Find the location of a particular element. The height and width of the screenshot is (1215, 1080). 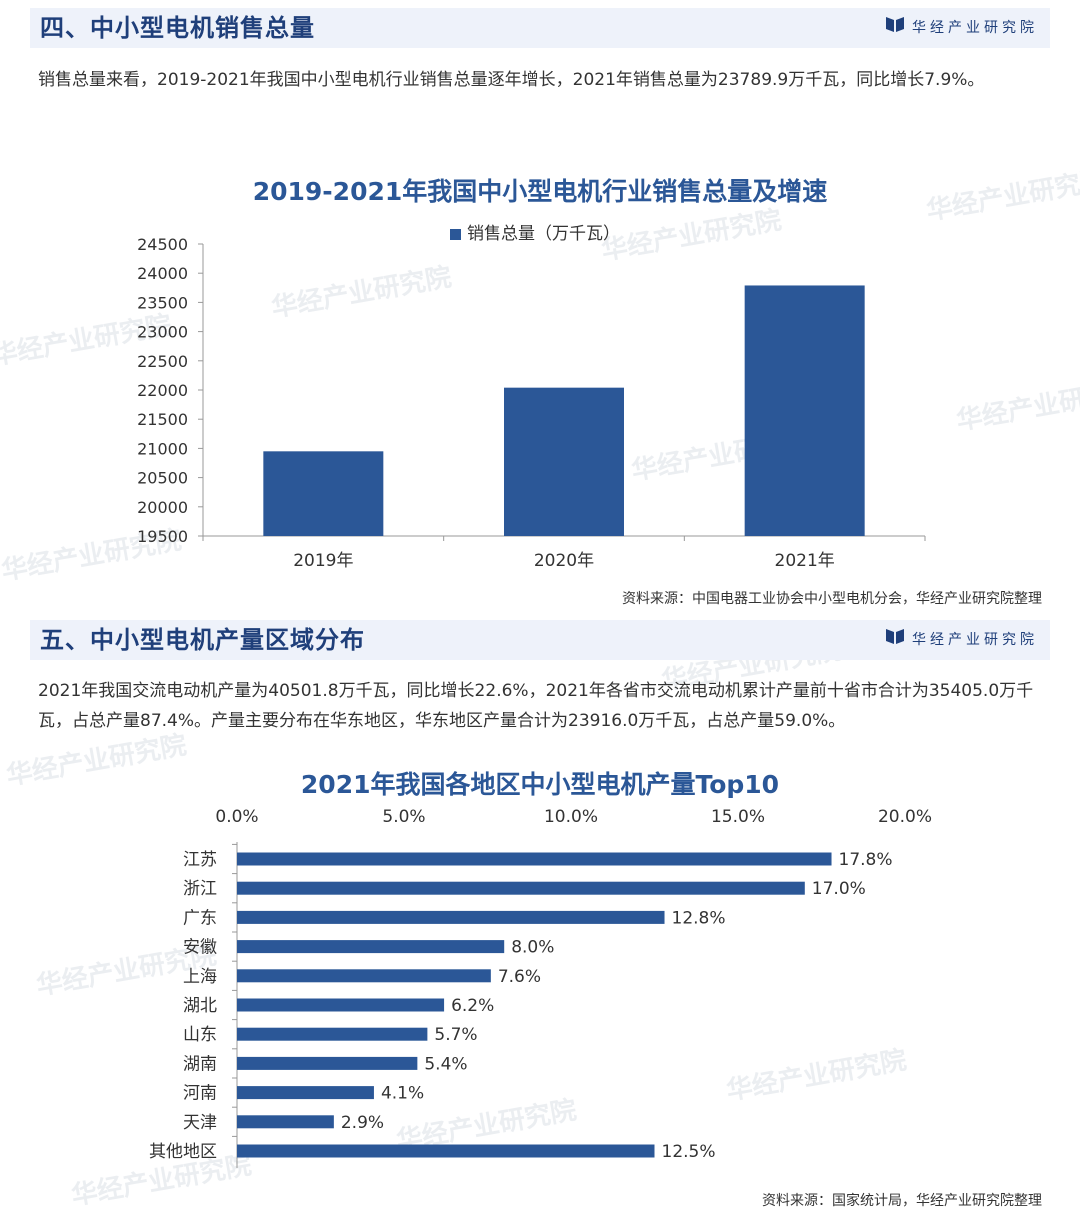

data-label: 6.2% is located at coordinates (472, 1006).